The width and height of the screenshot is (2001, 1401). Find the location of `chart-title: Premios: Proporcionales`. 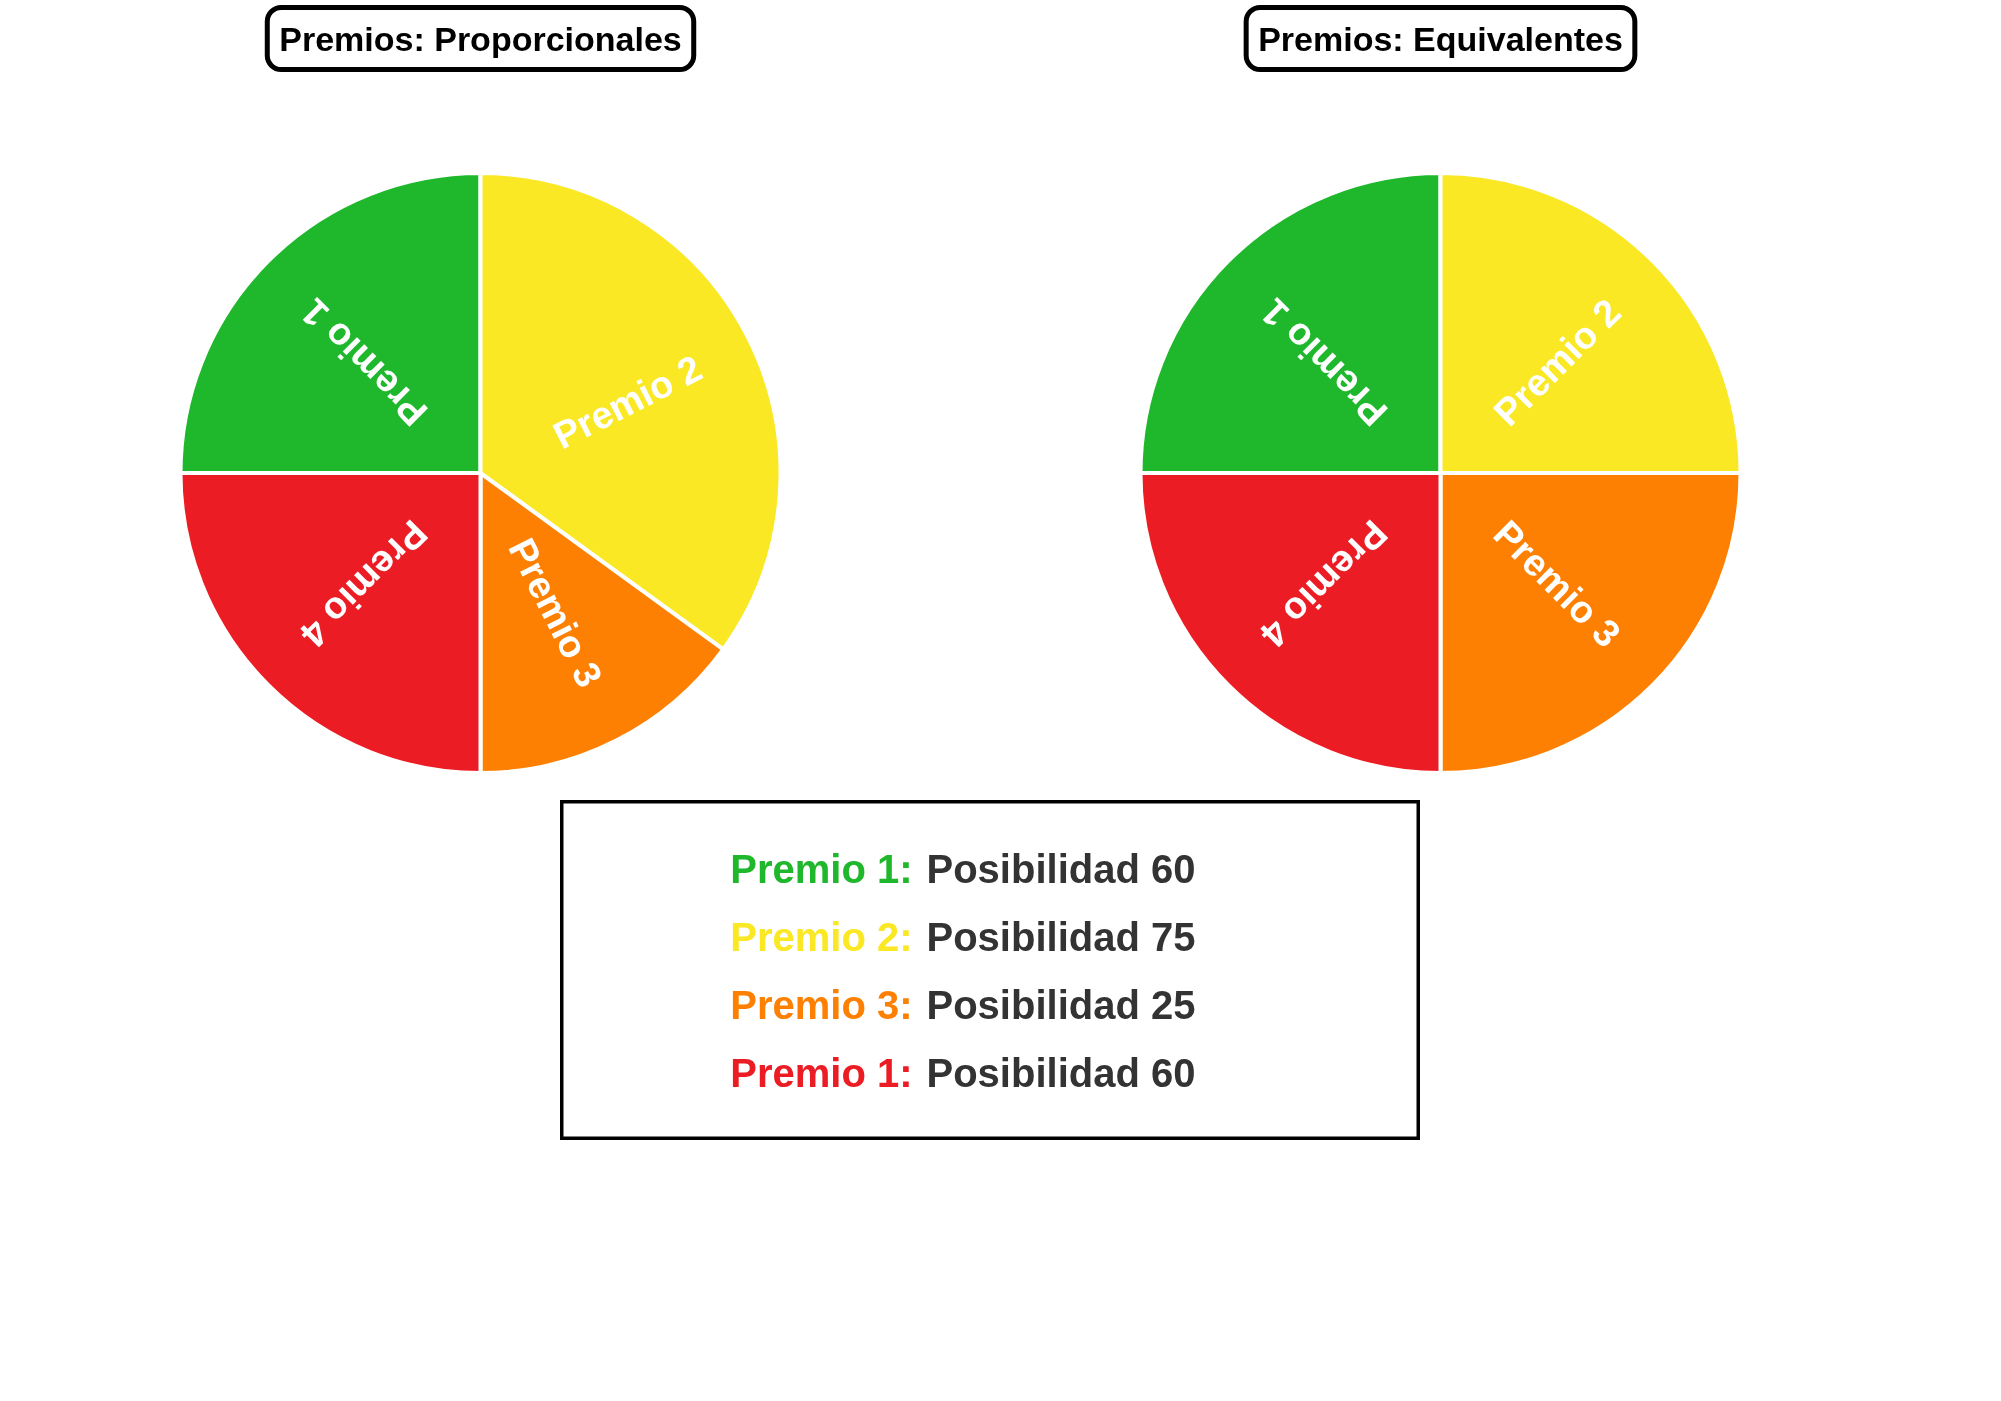

chart-title: Premios: Proporcionales is located at coordinates (480, 38).